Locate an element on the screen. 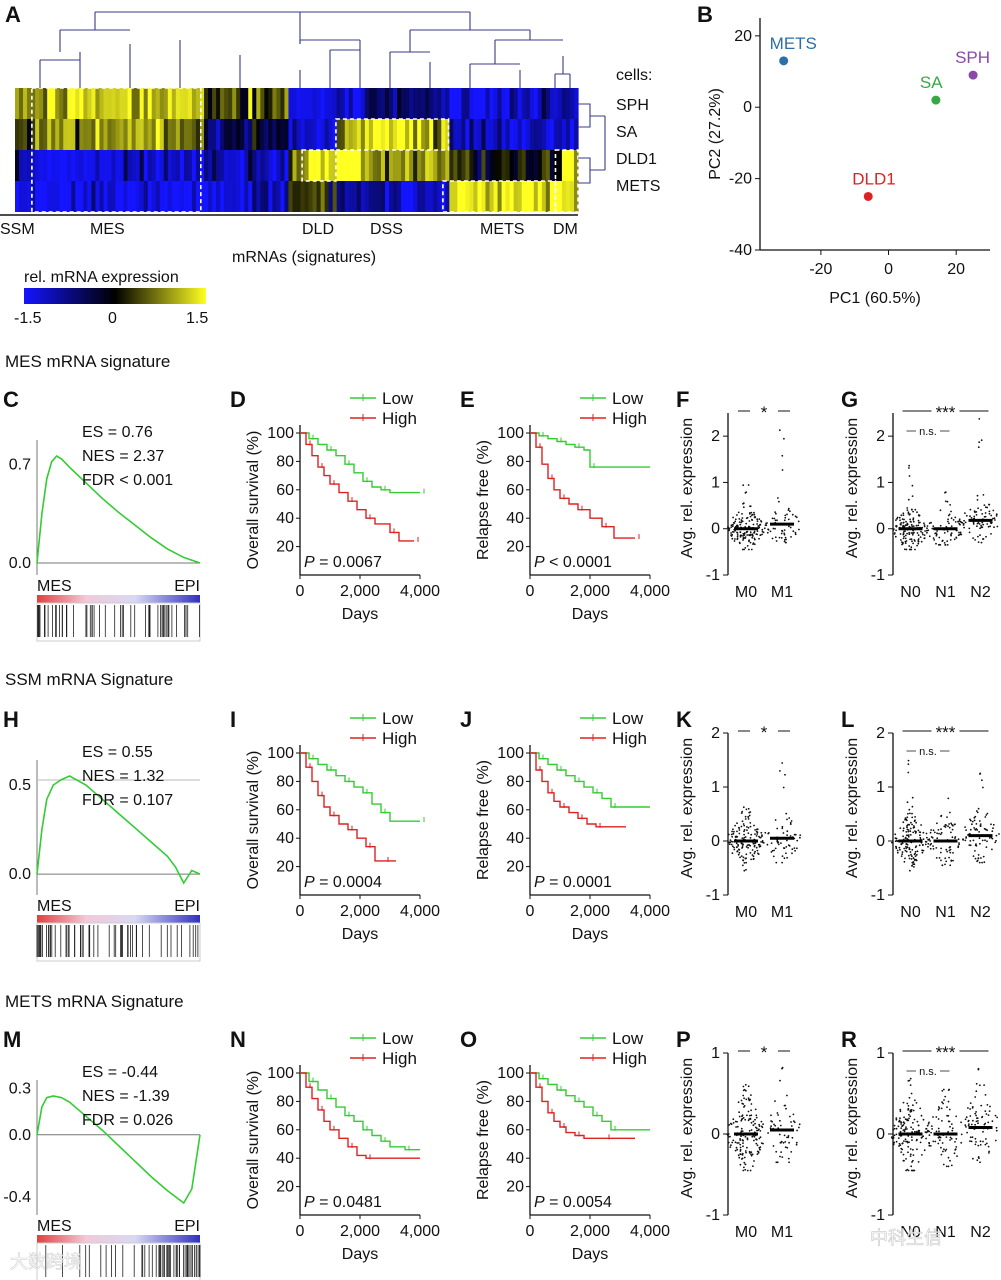 The width and height of the screenshot is (1001, 1280). panel-letter-g: G is located at coordinates (849, 399).